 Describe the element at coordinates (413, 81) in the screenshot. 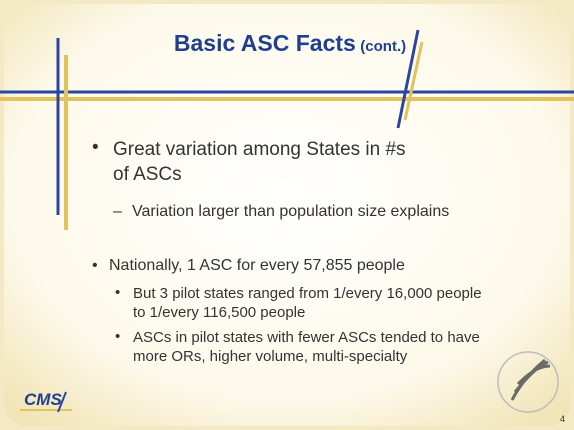

I see `rule-slash-gold` at that location.